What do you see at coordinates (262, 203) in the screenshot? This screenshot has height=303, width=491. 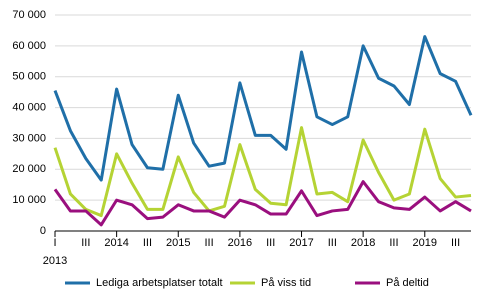 I see `series-line` at bounding box center [262, 203].